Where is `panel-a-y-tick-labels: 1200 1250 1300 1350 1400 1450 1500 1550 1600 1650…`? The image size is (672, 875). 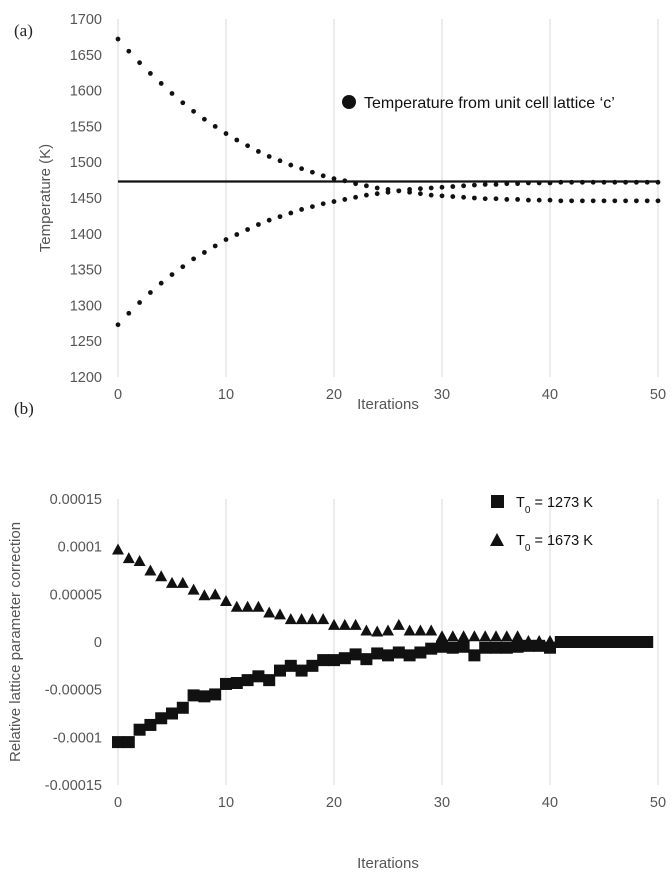
panel-a-y-tick-labels: 1200 1250 1300 1350 1400 1450 1500 1550 1600 1650… is located at coordinates (86, 199).